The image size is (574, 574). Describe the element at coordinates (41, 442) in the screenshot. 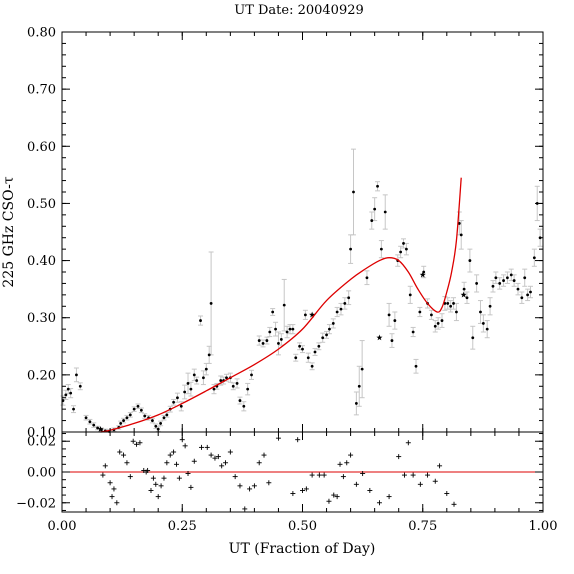

I see `residual-y-tick-label: 0.02` at that location.